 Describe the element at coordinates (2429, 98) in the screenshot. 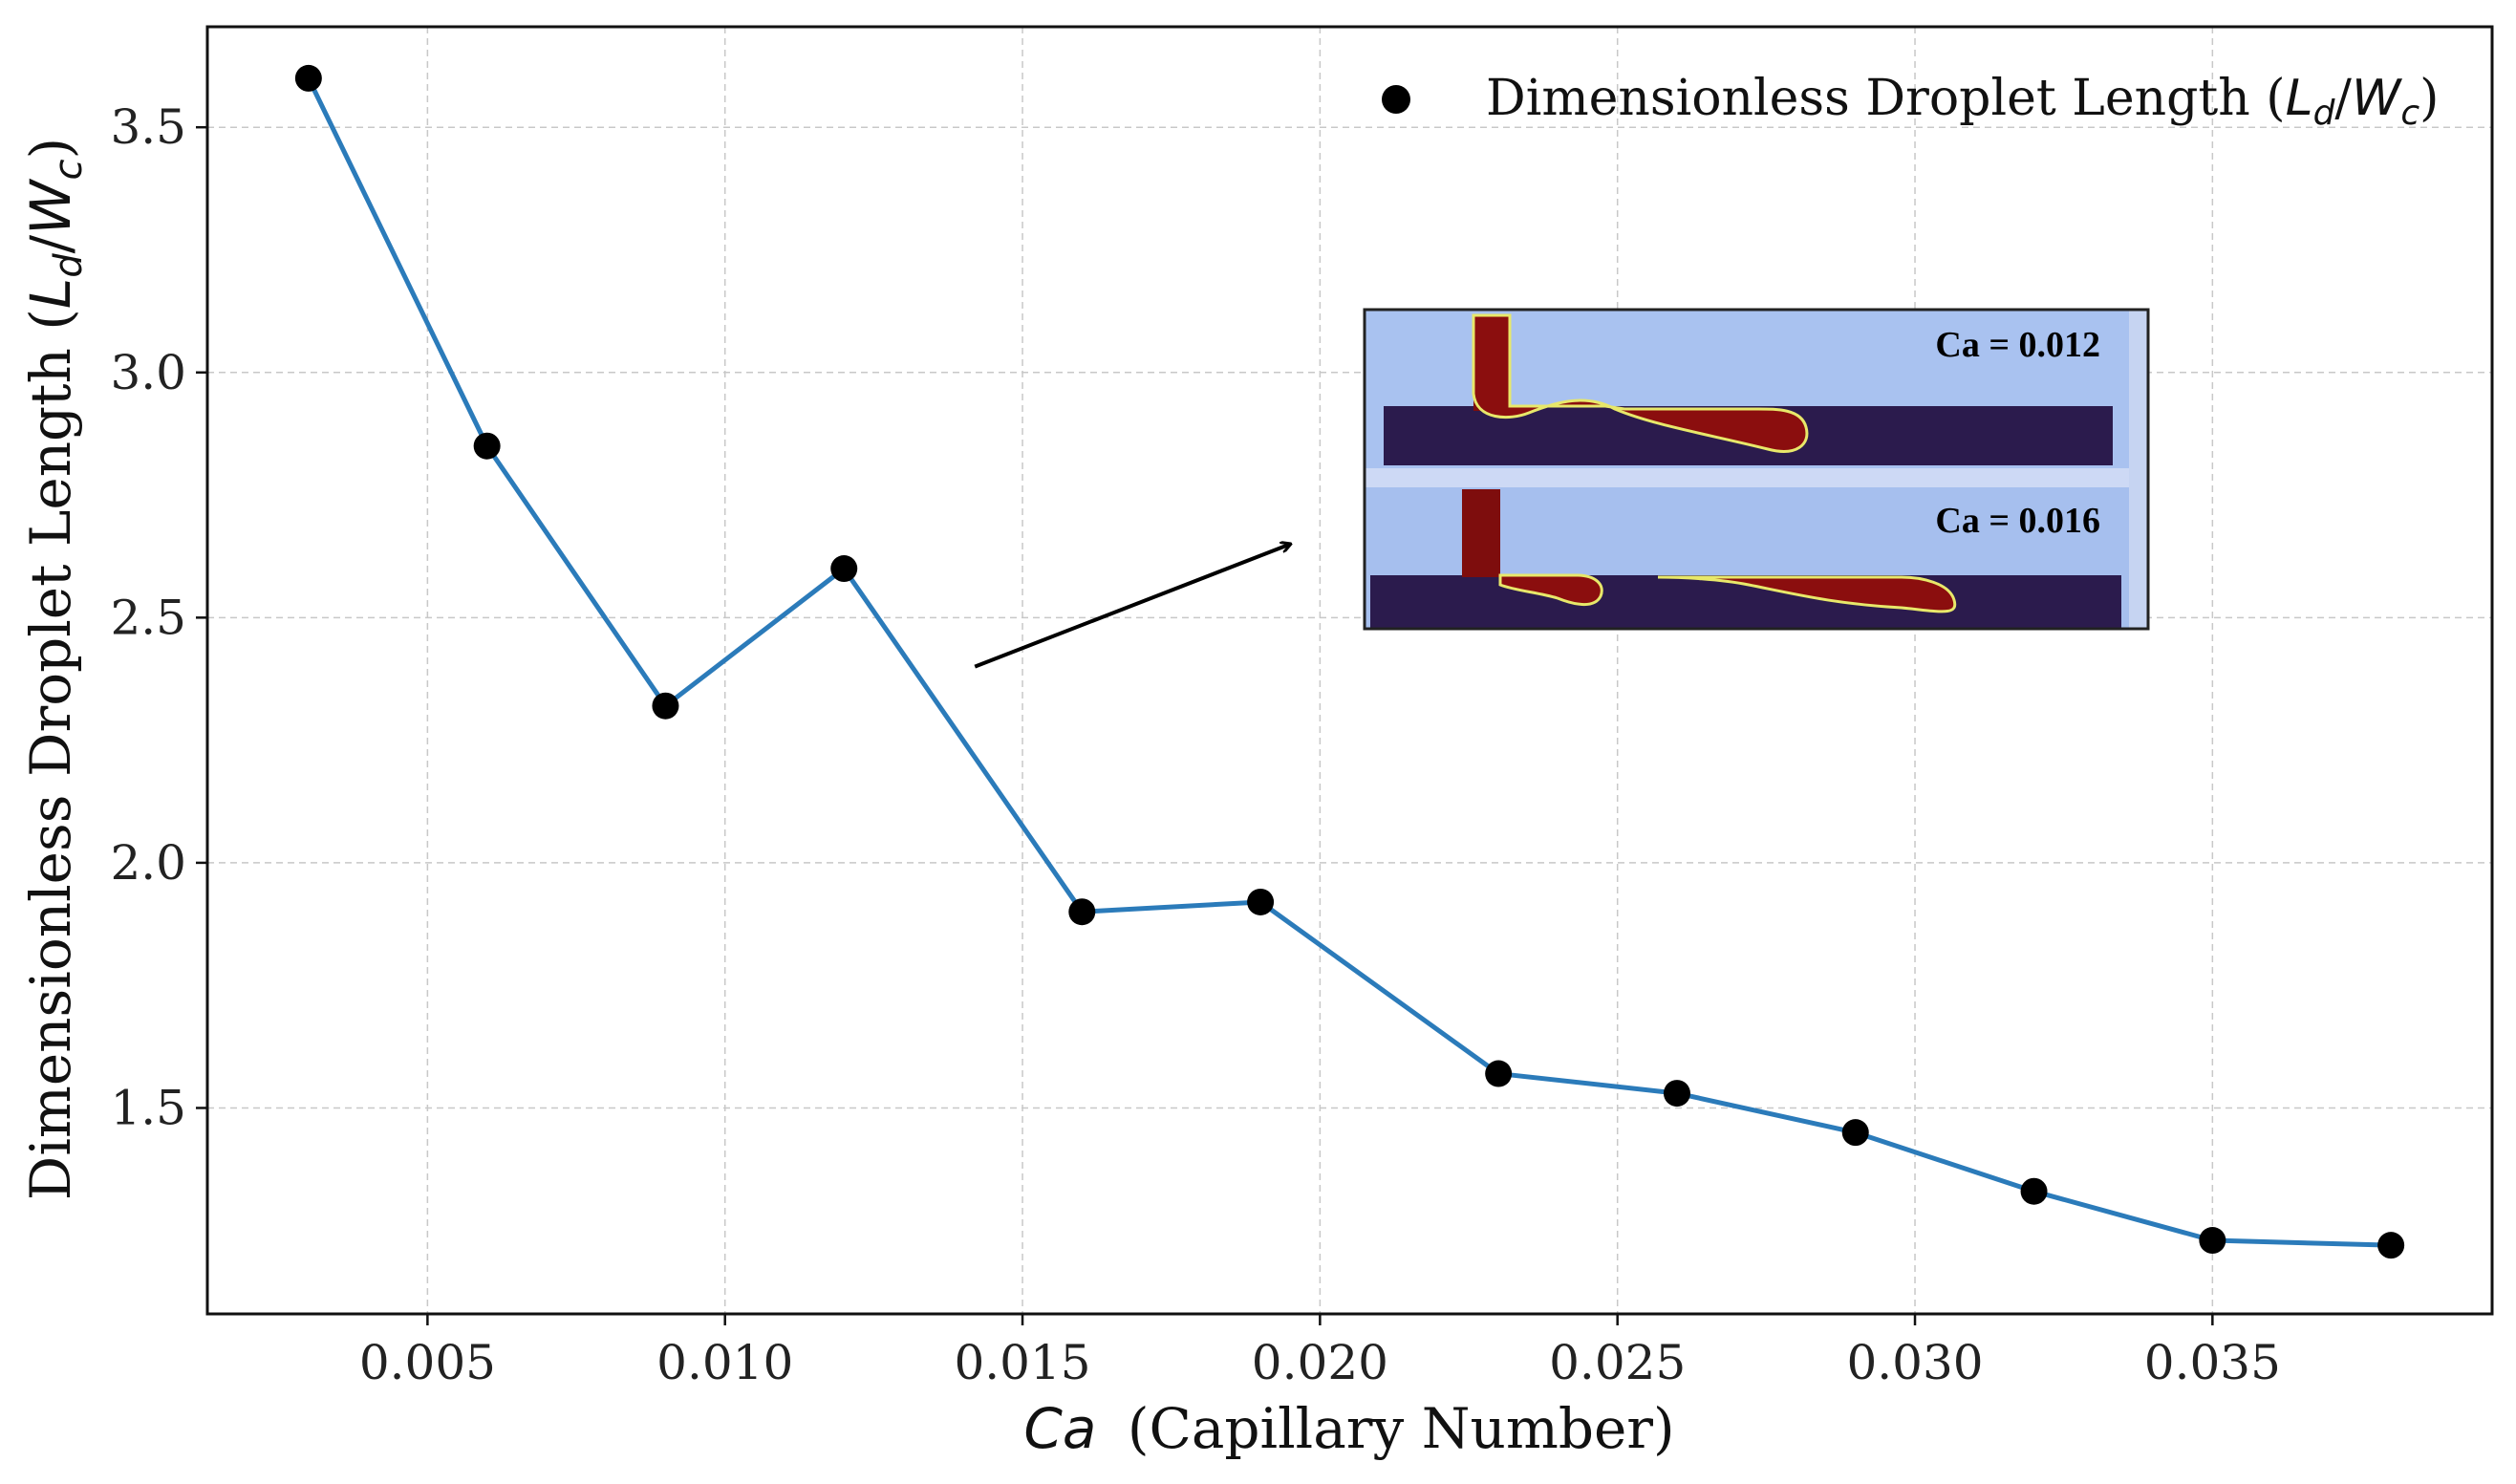

I see `legend-label-close: )` at that location.